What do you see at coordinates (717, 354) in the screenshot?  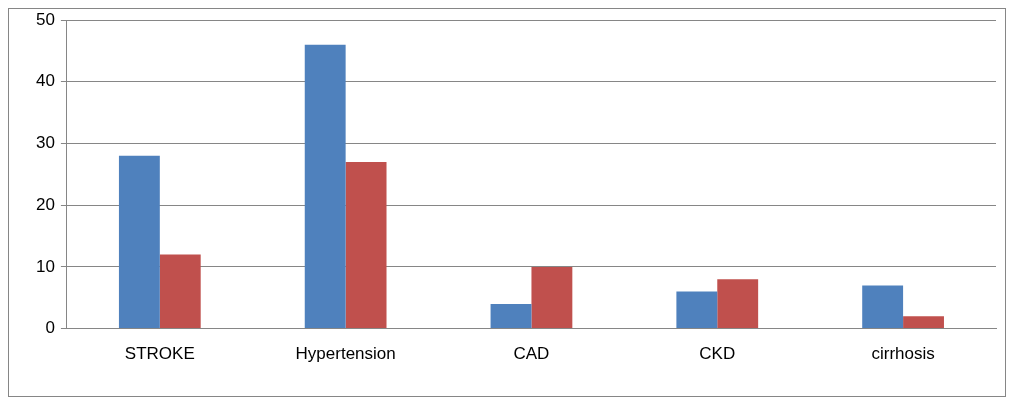 I see `x-tick-label: CKD` at bounding box center [717, 354].